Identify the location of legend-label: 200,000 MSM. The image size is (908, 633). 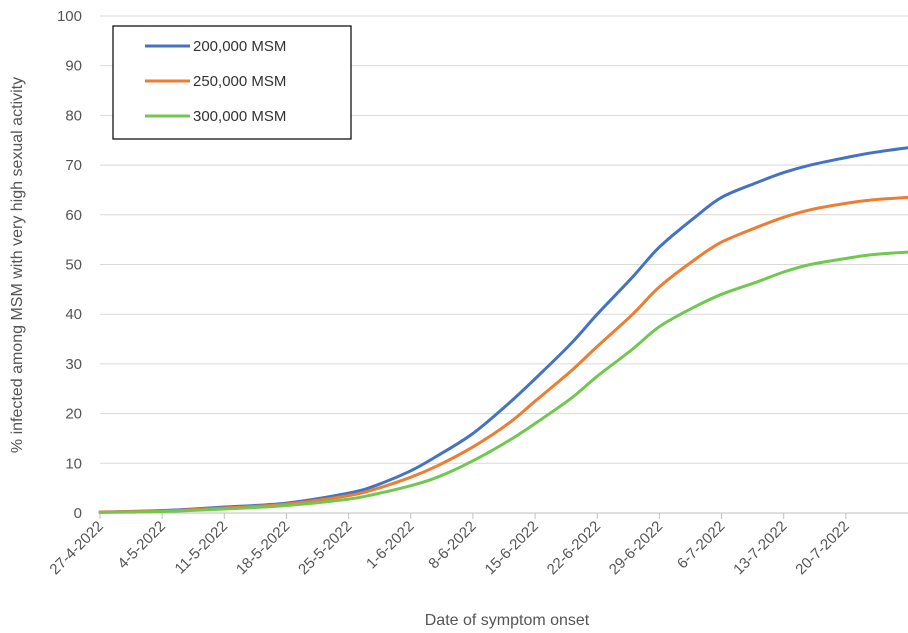
(239, 46).